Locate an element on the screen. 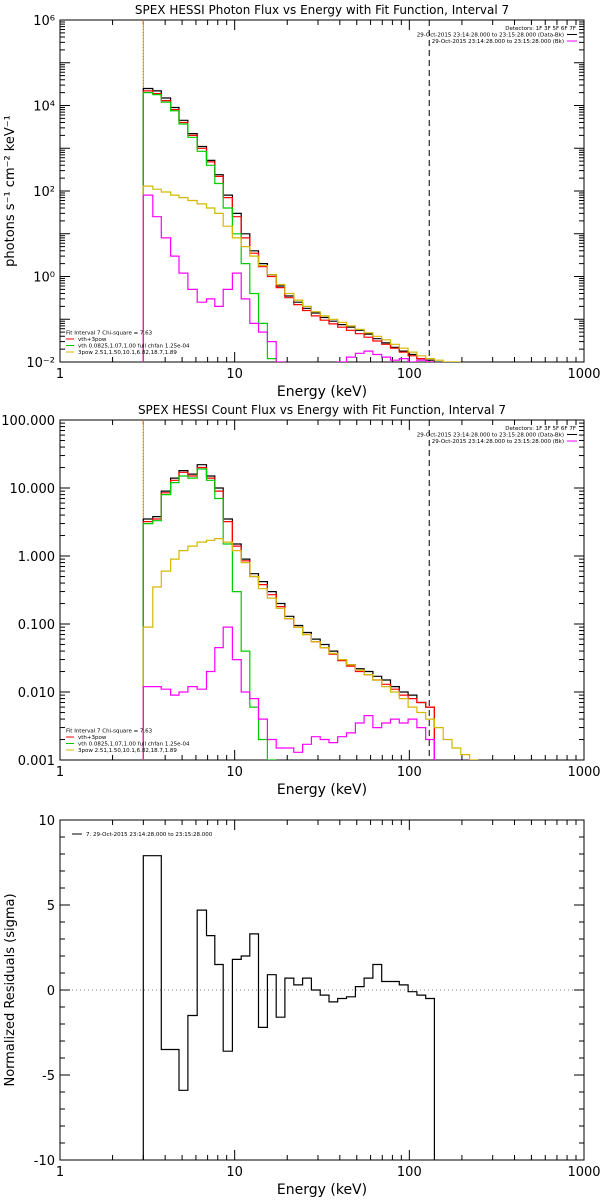 Image resolution: width=600 pixels, height=1200 pixels. y-tick-label: 10⁰ is located at coordinates (44, 278).